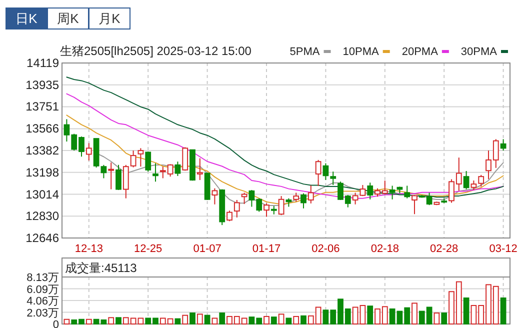  Describe the element at coordinates (42, 278) in the screenshot. I see `y-tick-label: 8.13万` at that location.